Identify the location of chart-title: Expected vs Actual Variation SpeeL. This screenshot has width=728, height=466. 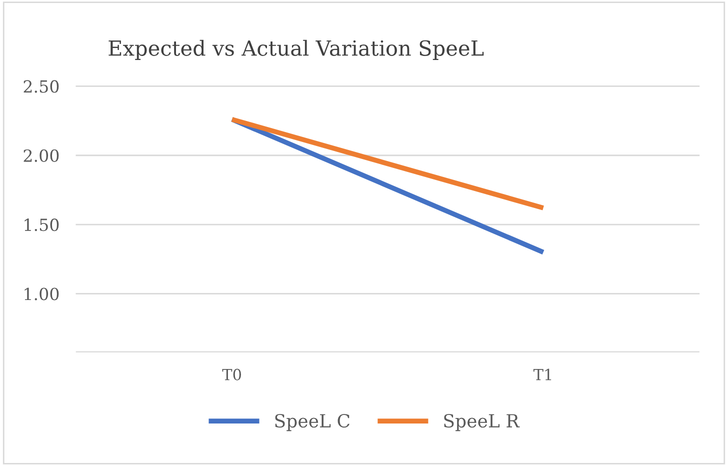
(296, 50).